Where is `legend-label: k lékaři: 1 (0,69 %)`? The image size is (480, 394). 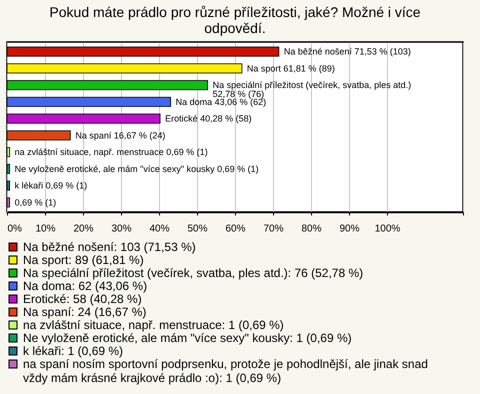
legend-label: k lékaři: 1 (0,69 %) is located at coordinates (73, 351).